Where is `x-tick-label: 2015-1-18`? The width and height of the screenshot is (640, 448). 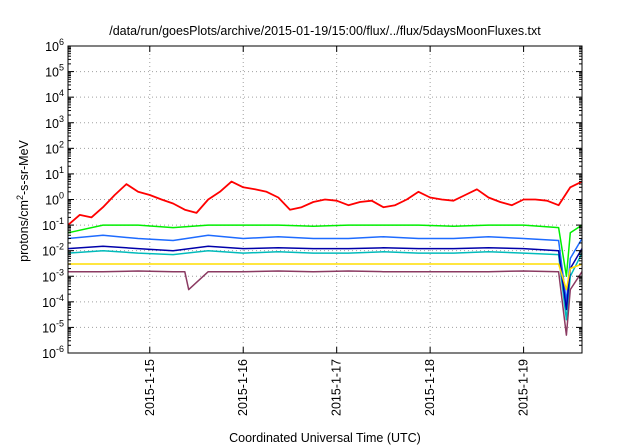
x-tick-label: 2015-1-18 is located at coordinates (430, 387).